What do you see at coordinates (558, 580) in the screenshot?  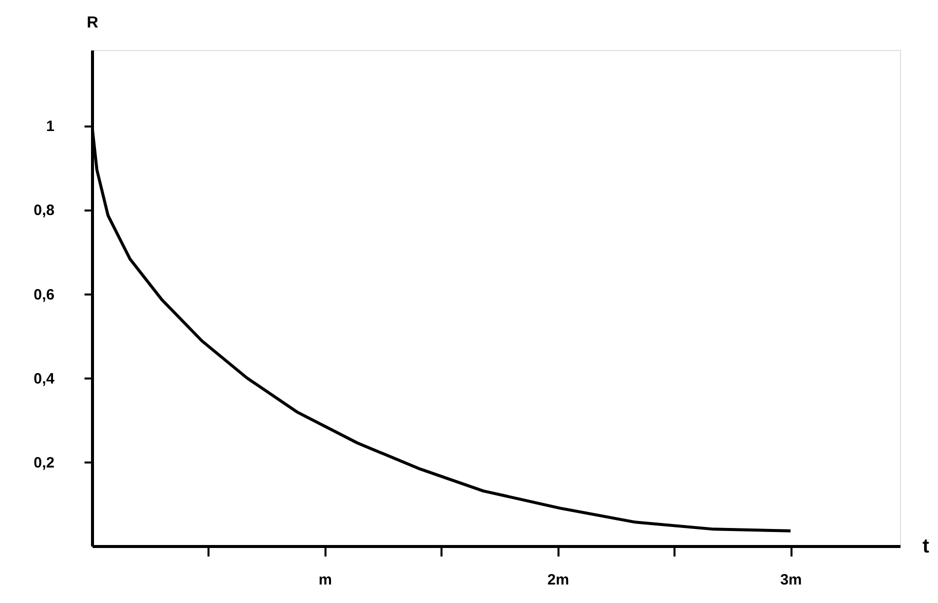 I see `x-tick-label: 2m` at bounding box center [558, 580].